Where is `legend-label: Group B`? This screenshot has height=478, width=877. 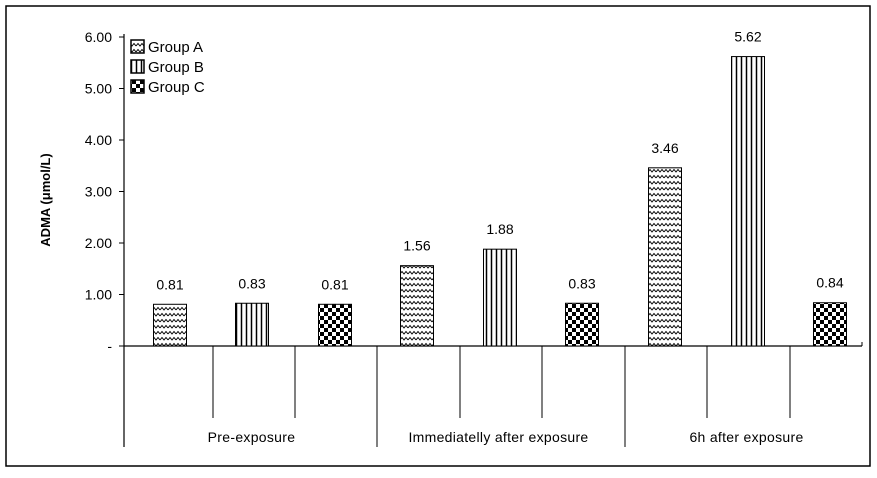 legend-label: Group B is located at coordinates (176, 67).